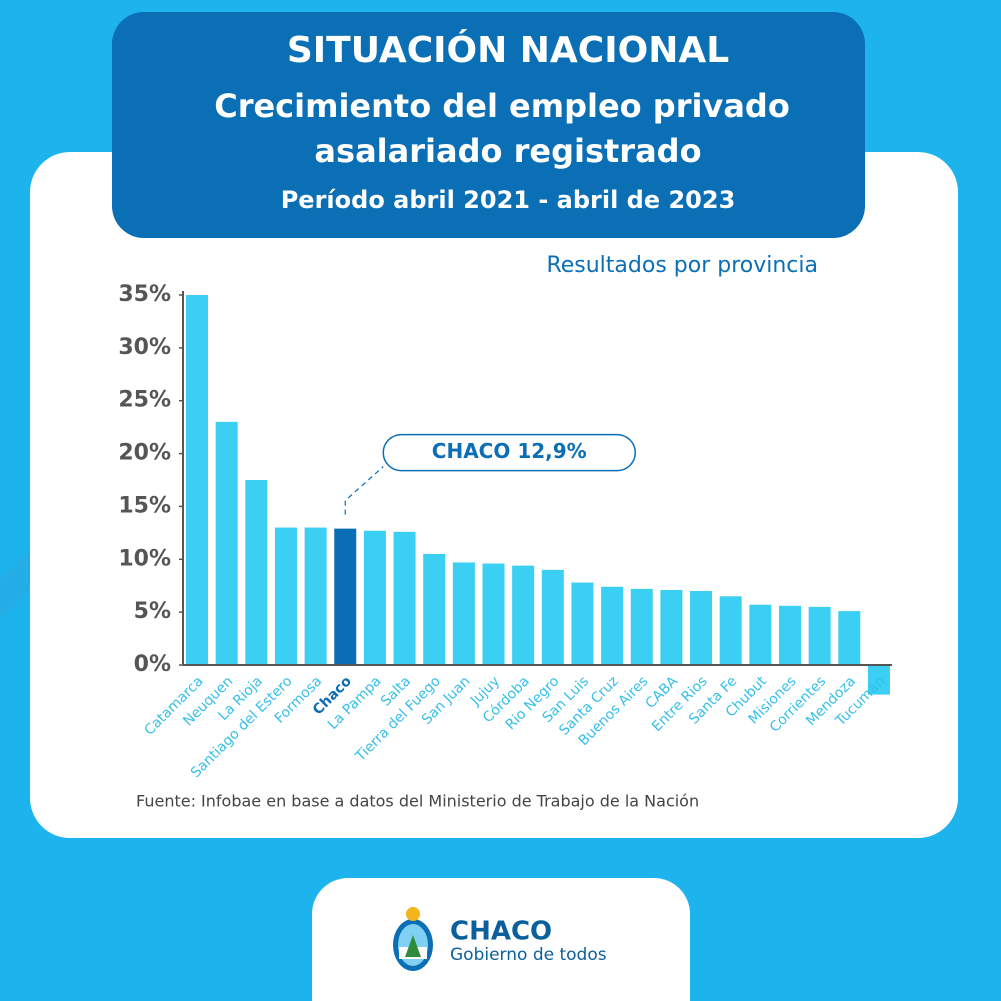 This screenshot has height=1001, width=1001. Describe the element at coordinates (152, 611) in the screenshot. I see `y-tick-label: 5%` at that location.